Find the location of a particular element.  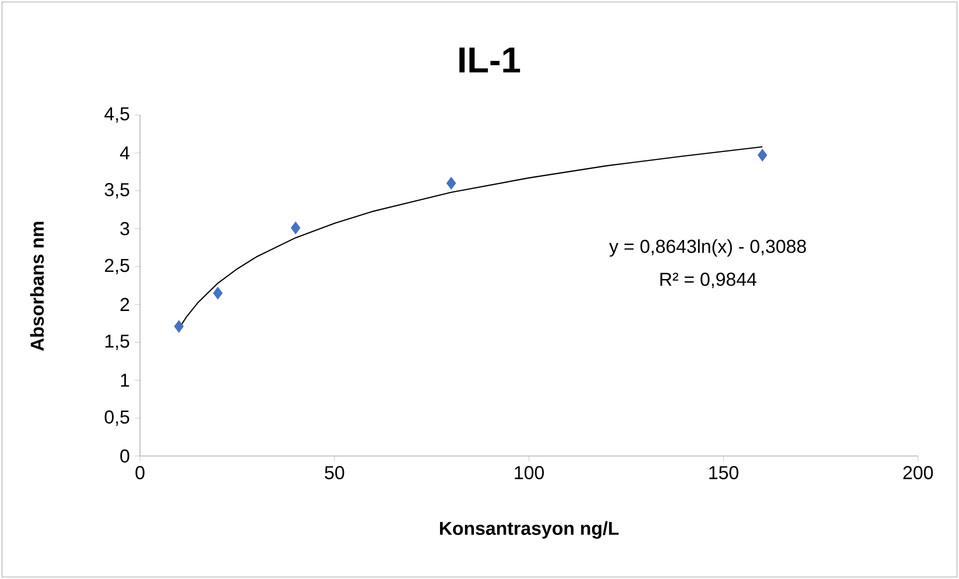

x-tick-label: 150 is located at coordinates (723, 473).